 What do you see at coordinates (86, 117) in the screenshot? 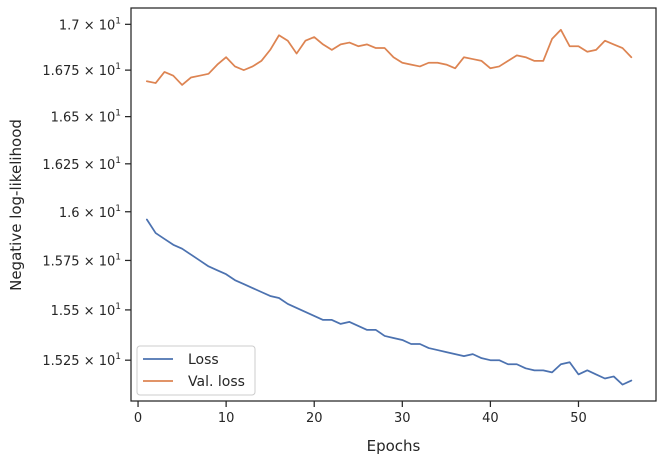
I see `y-tick-label-1.65: 1.65 × 10¹` at bounding box center [86, 117].